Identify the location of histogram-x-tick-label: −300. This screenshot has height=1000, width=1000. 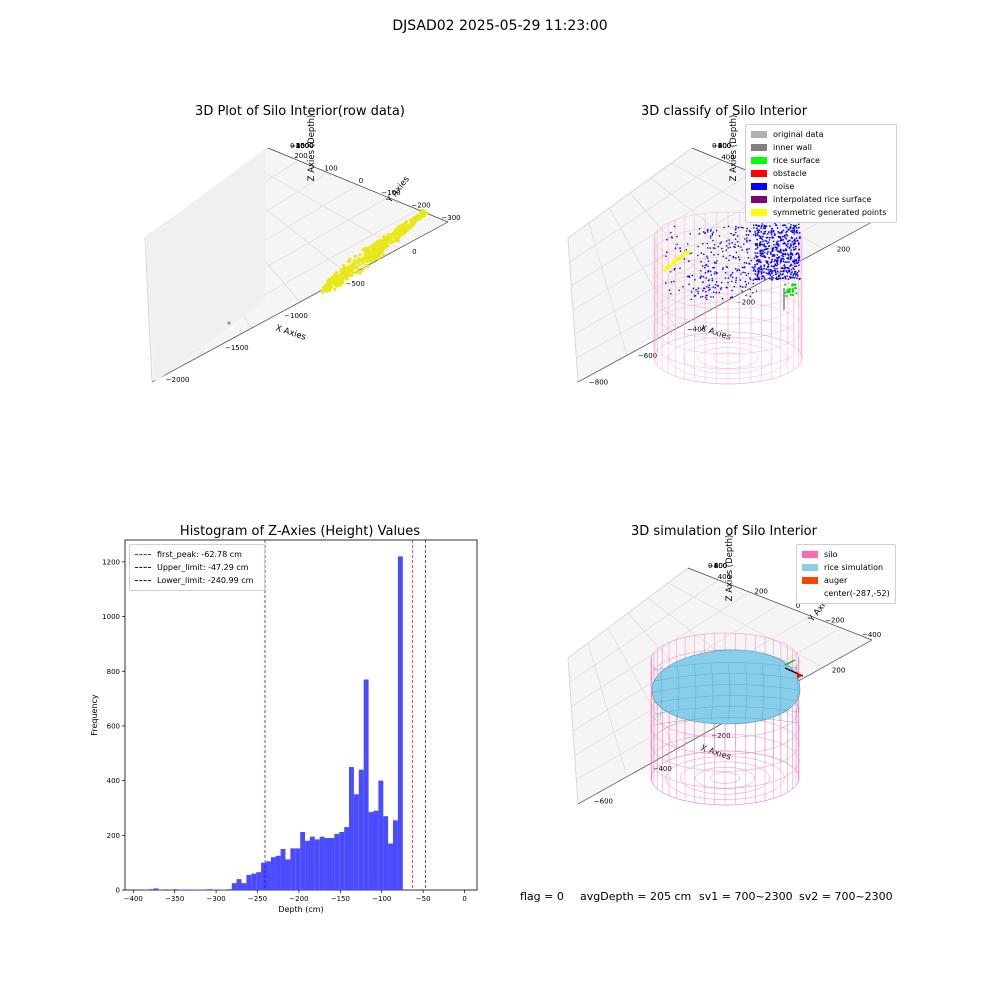
(215, 899).